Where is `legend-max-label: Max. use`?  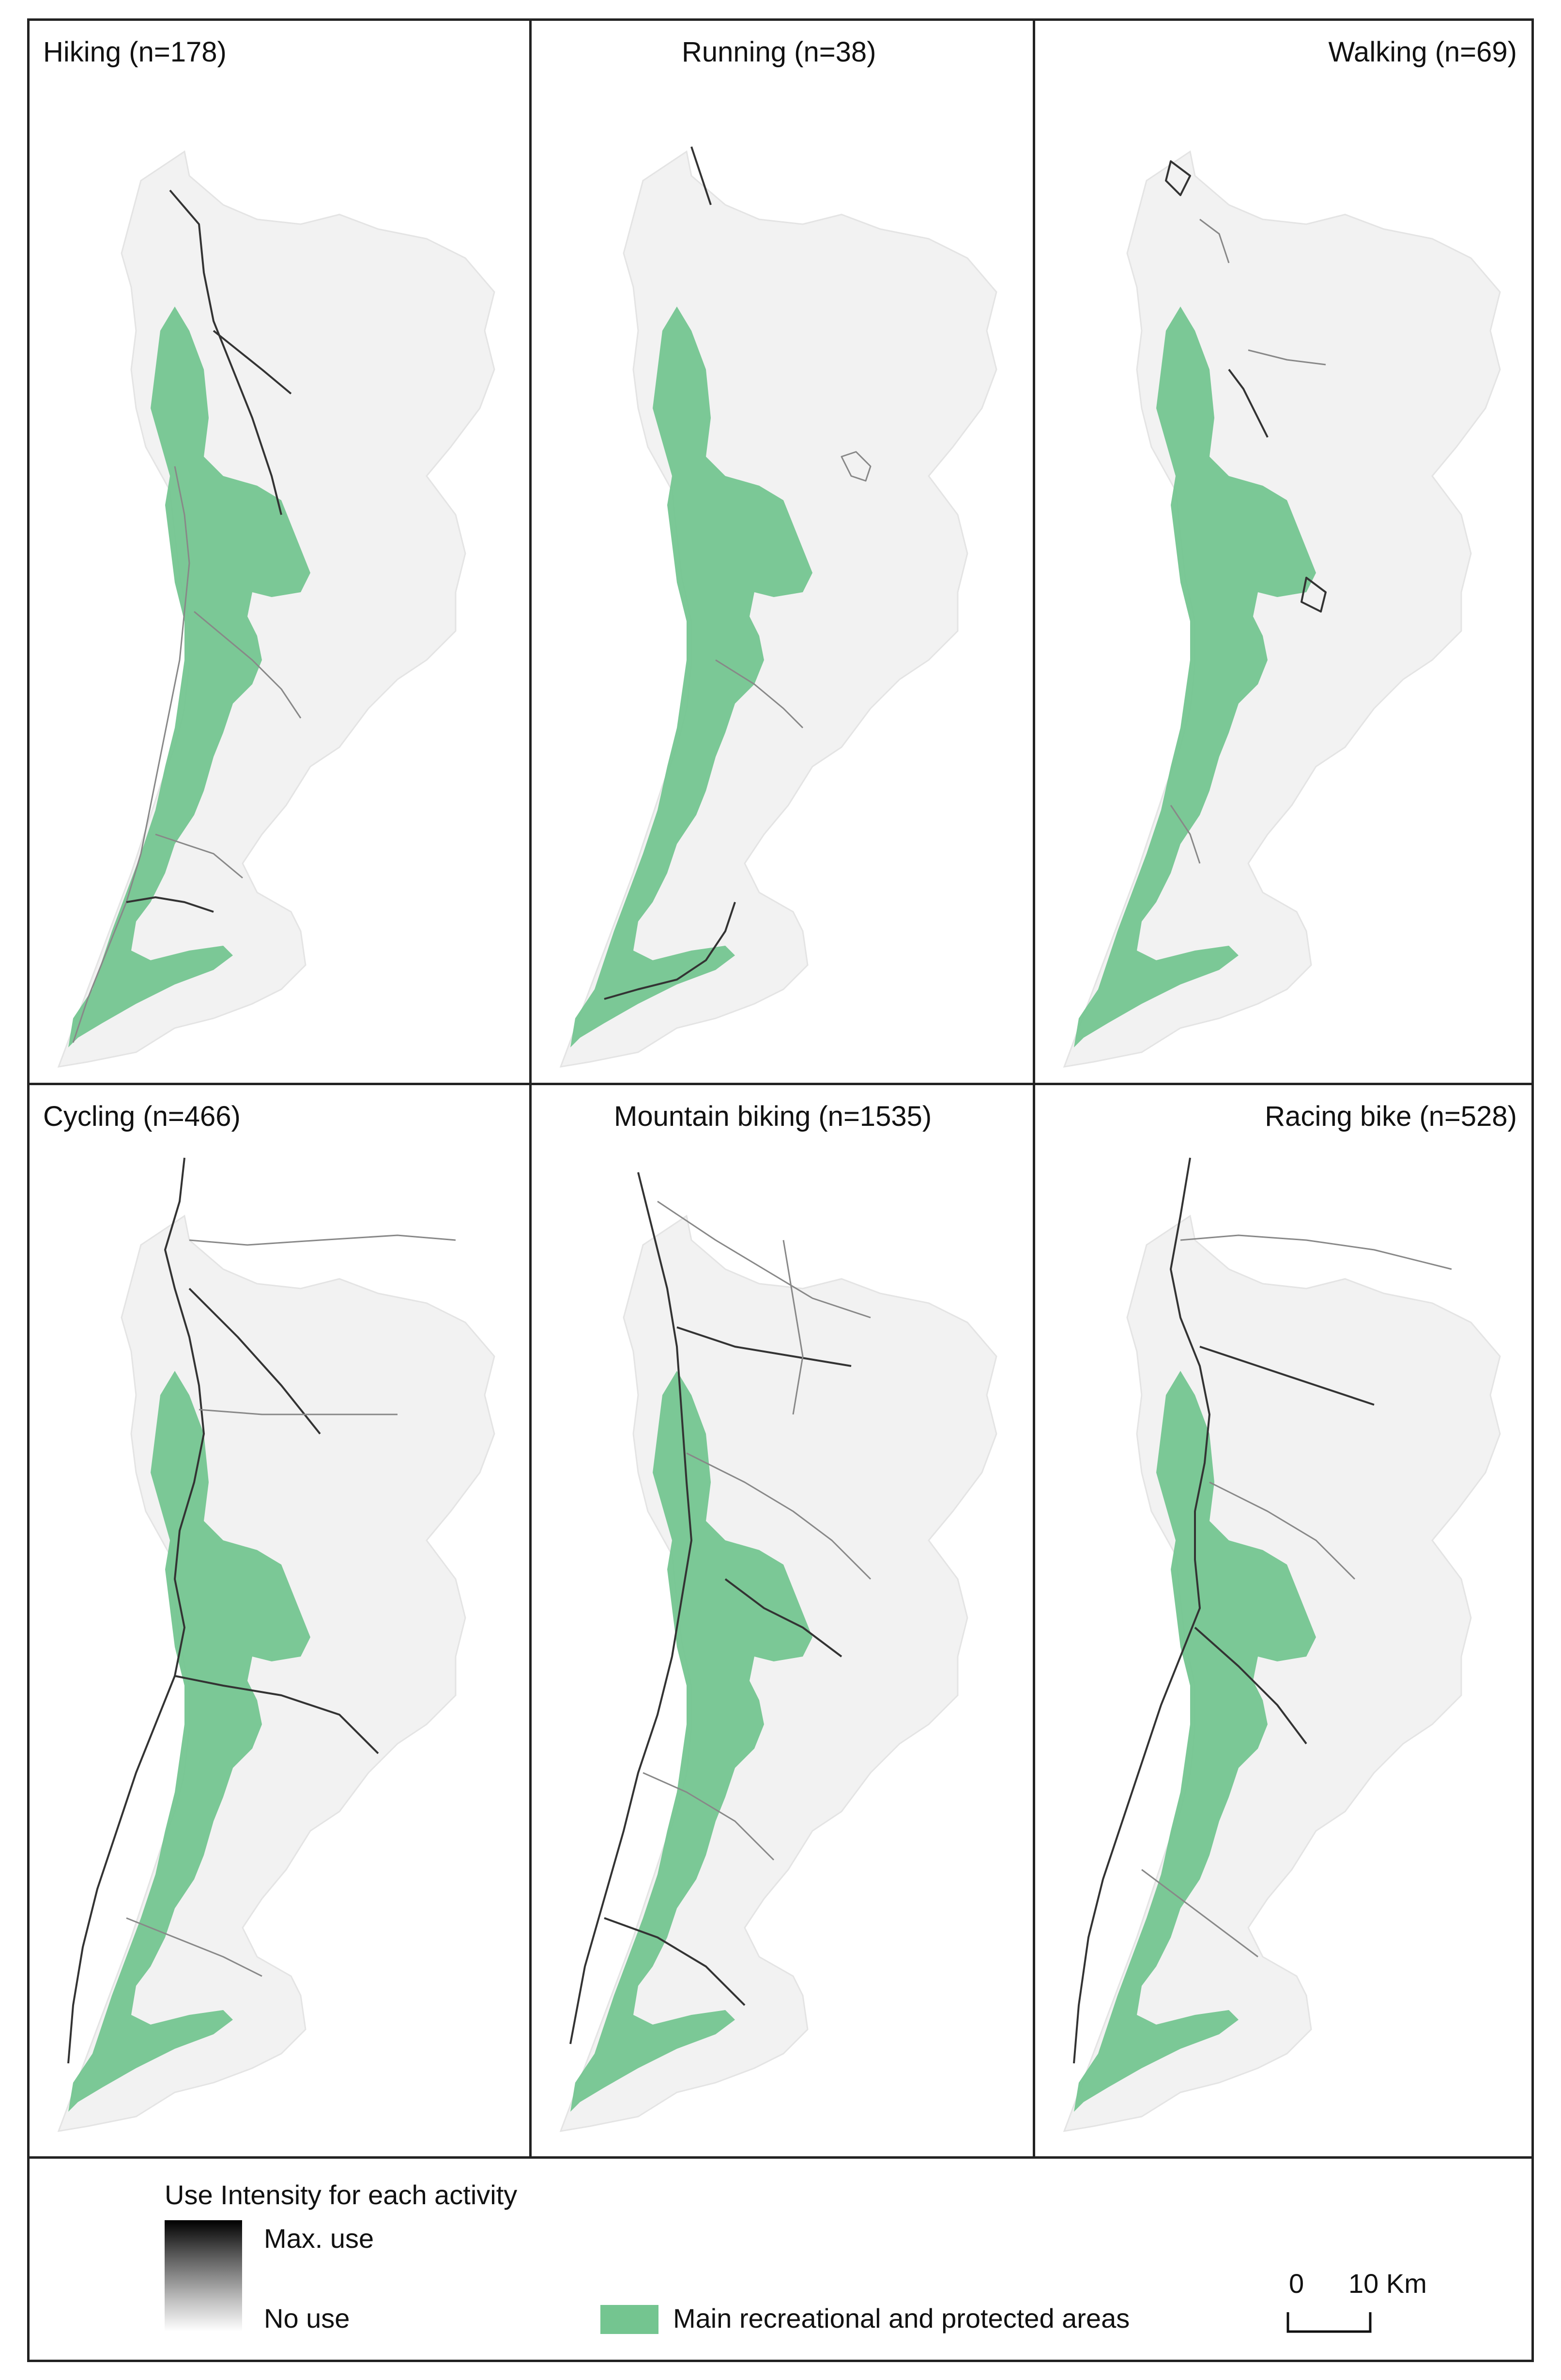
legend-max-label: Max. use is located at coordinates (319, 2238).